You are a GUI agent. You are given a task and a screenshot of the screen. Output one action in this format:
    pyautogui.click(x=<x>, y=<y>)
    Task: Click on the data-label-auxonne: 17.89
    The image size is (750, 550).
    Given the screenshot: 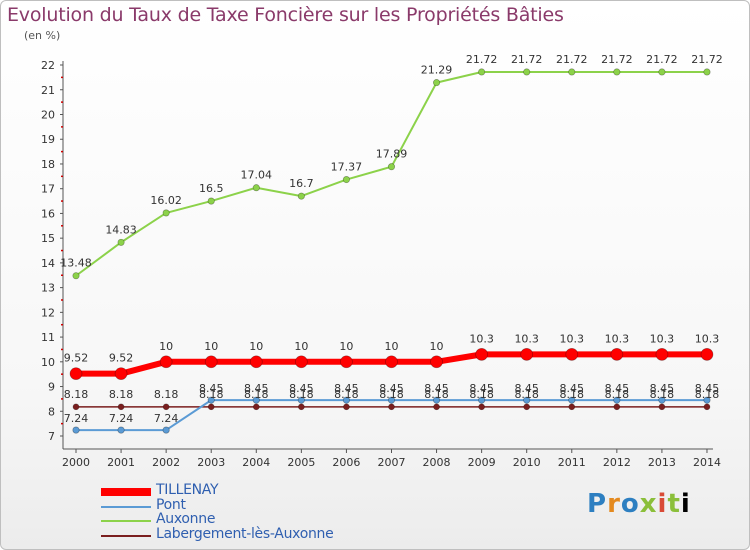 What is the action you would take?
    pyautogui.click(x=392, y=154)
    